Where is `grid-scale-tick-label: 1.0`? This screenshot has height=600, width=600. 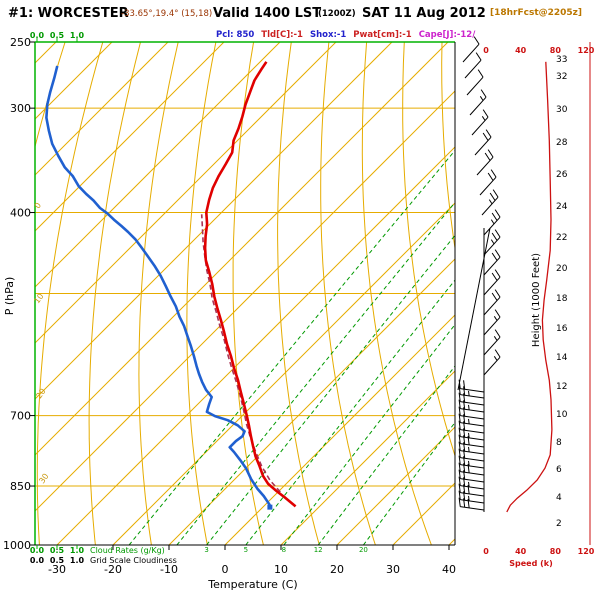
grid-scale-tick-label: 1.0 is located at coordinates (77, 560).